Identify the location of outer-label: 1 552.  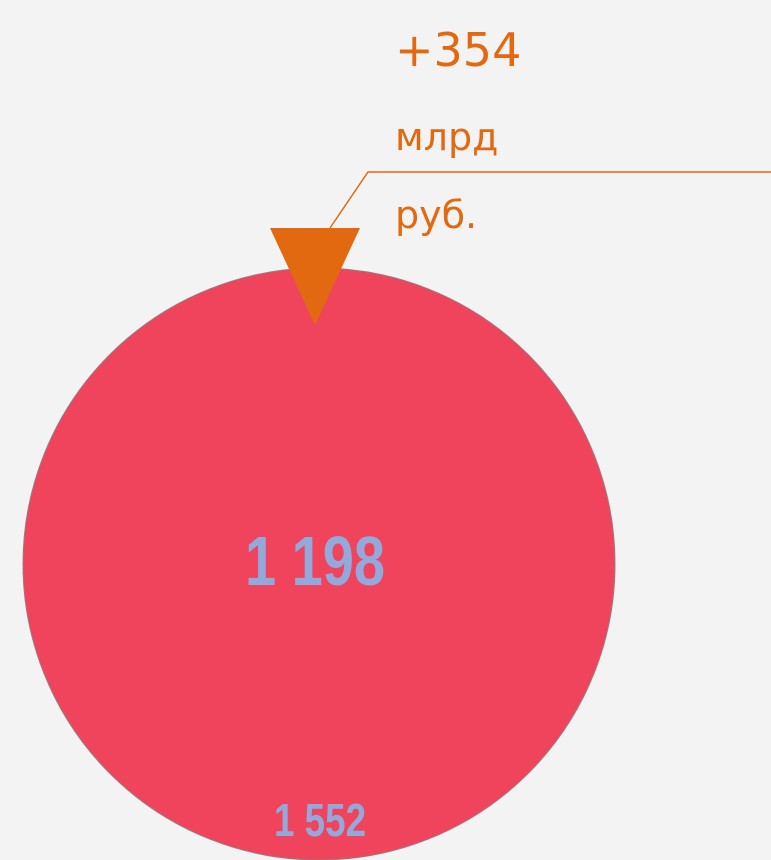
(320, 820).